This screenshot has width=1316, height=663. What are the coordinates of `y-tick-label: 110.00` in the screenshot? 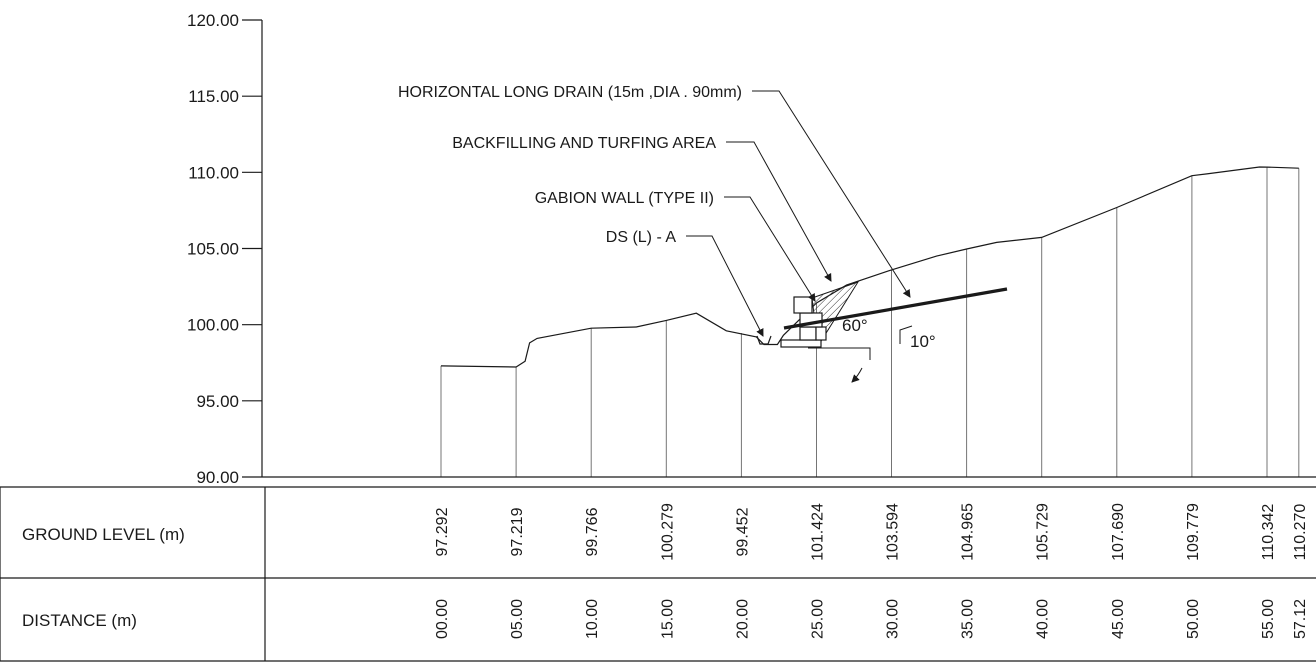 It's located at (213, 172).